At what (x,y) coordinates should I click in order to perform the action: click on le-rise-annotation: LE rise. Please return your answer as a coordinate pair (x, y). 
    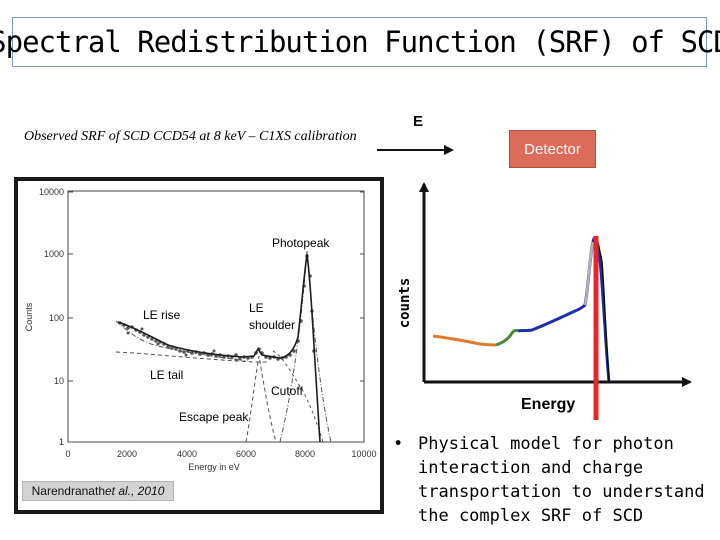
    Looking at the image, I should click on (162, 315).